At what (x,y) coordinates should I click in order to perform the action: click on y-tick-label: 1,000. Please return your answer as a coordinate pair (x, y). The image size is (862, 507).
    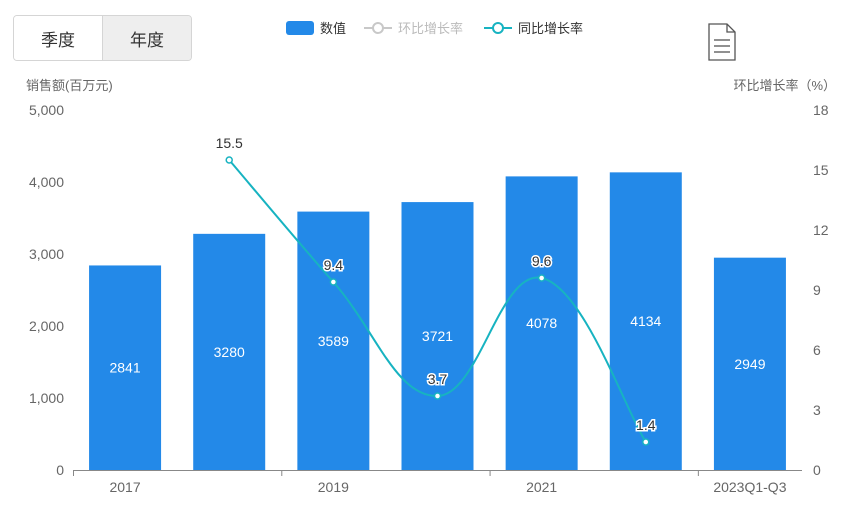
    Looking at the image, I should click on (46, 398).